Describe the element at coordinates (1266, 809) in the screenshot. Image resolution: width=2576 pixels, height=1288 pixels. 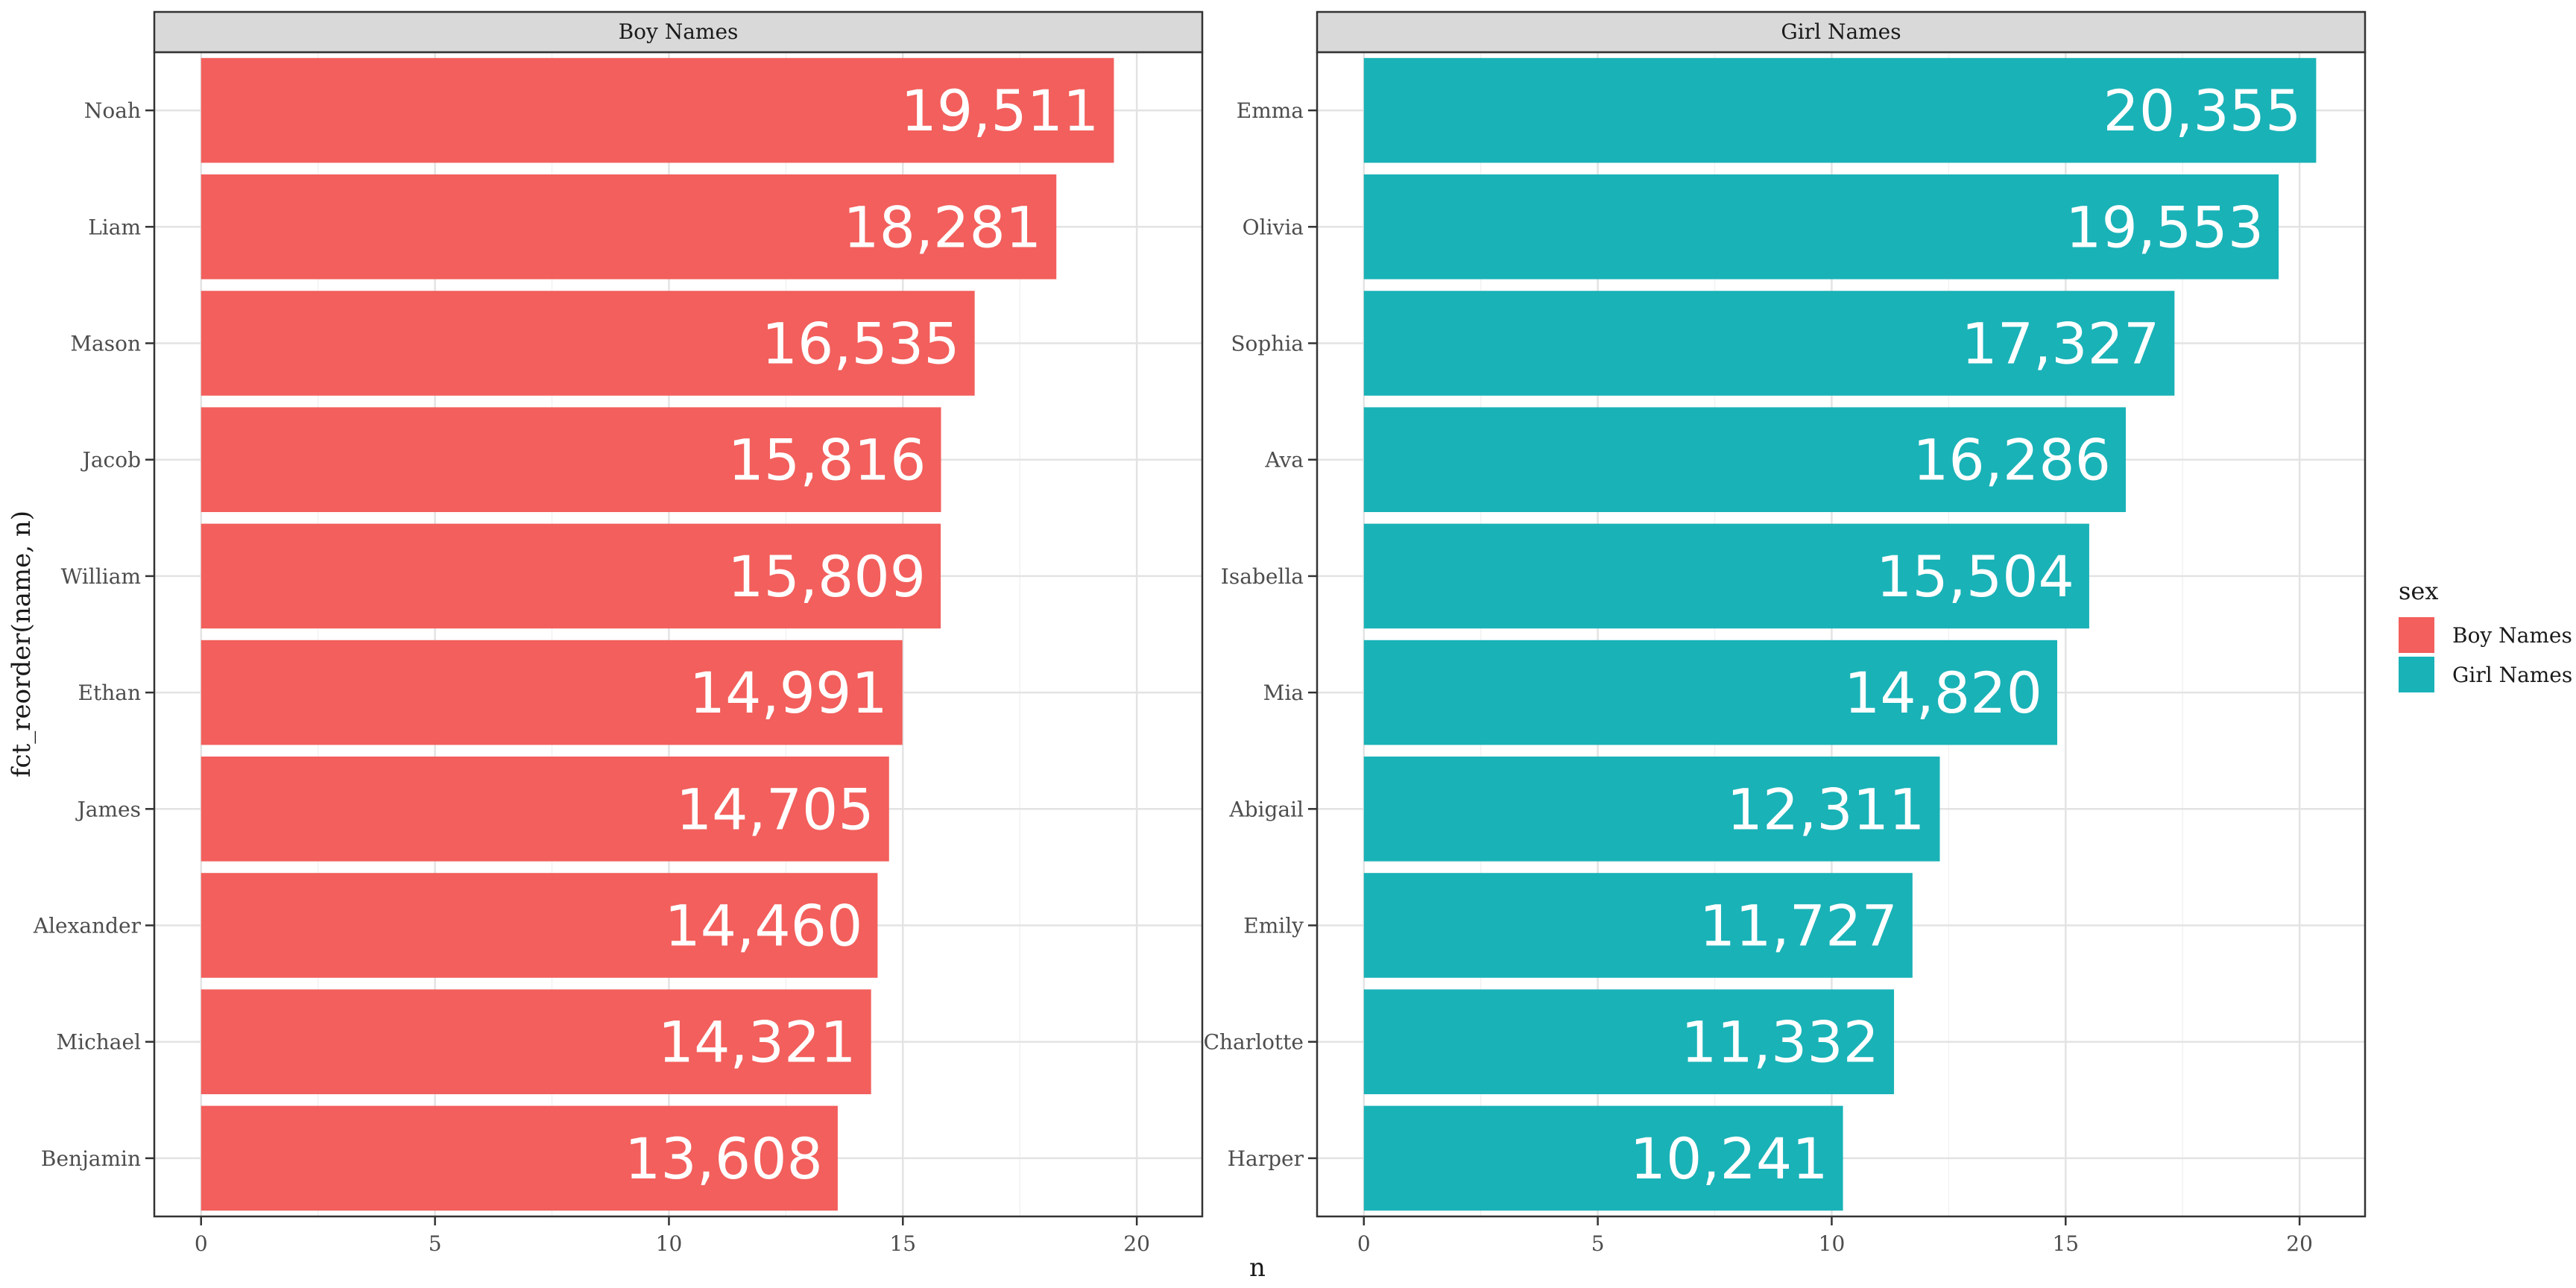
I see `y-tick-label: Abigail` at that location.